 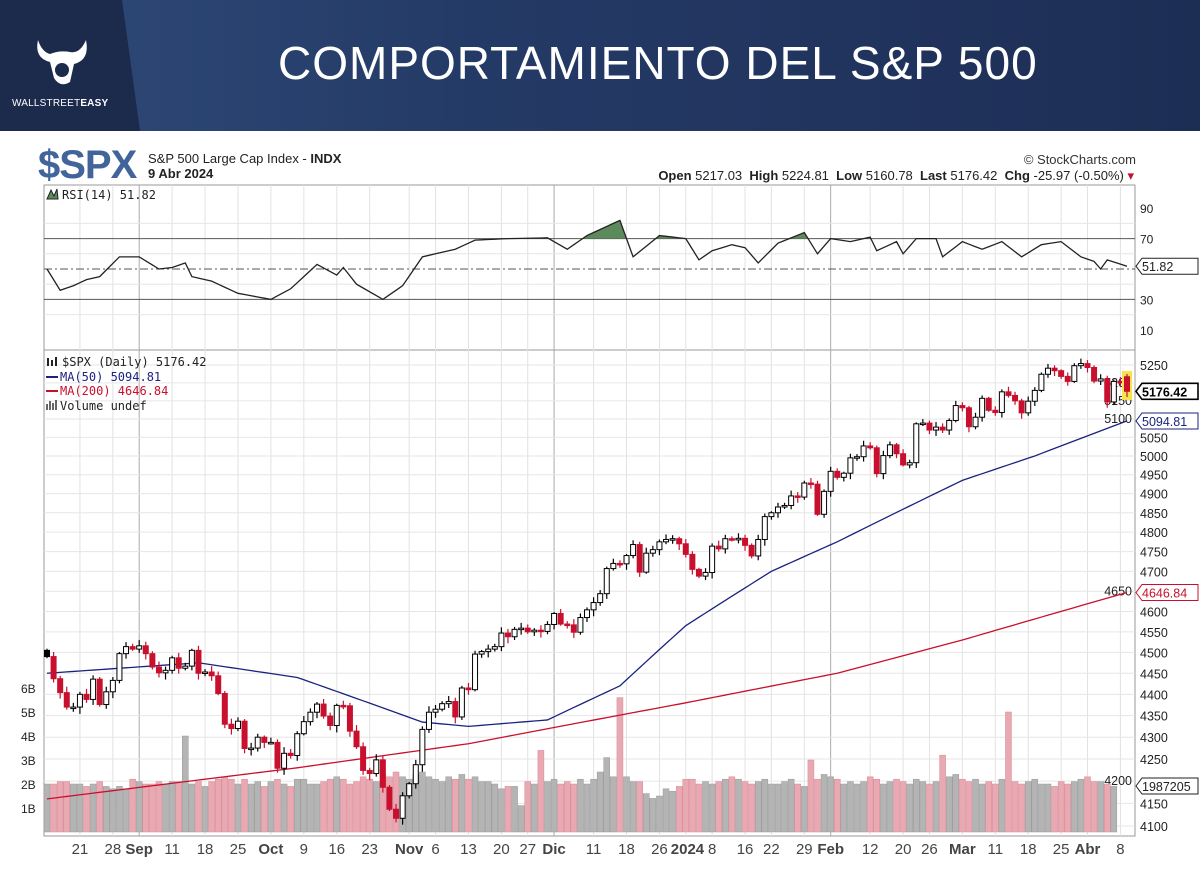 I want to click on volume-legend: Volume undef, so click(x=103, y=406).